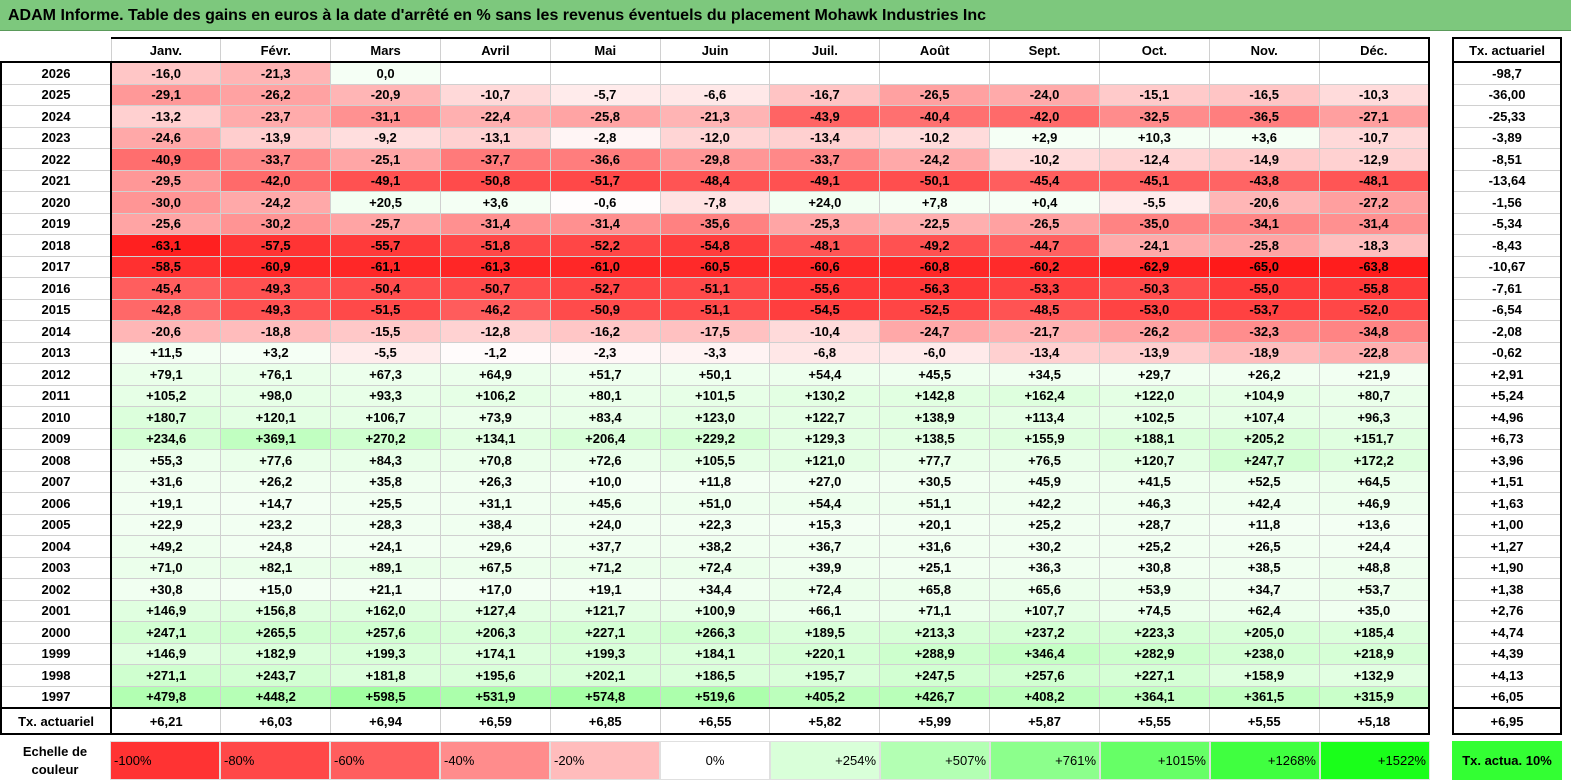 The image size is (1571, 783). I want to click on gain-cell: +31,6, so click(166, 481).